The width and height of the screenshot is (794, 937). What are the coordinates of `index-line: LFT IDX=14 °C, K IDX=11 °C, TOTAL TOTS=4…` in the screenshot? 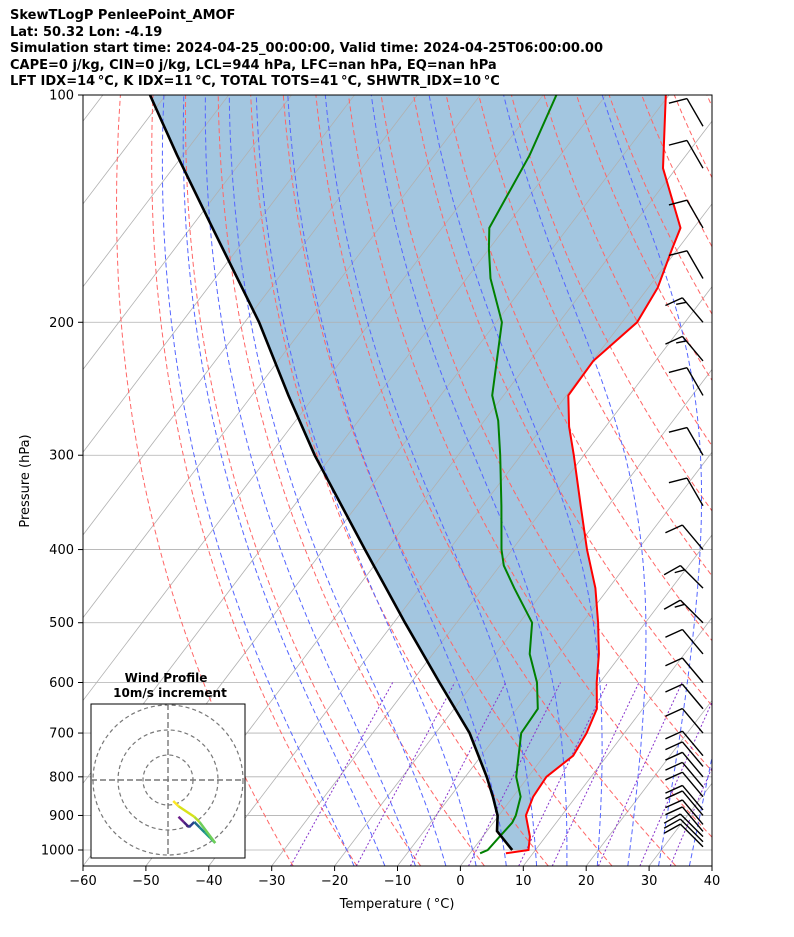 It's located at (255, 81).